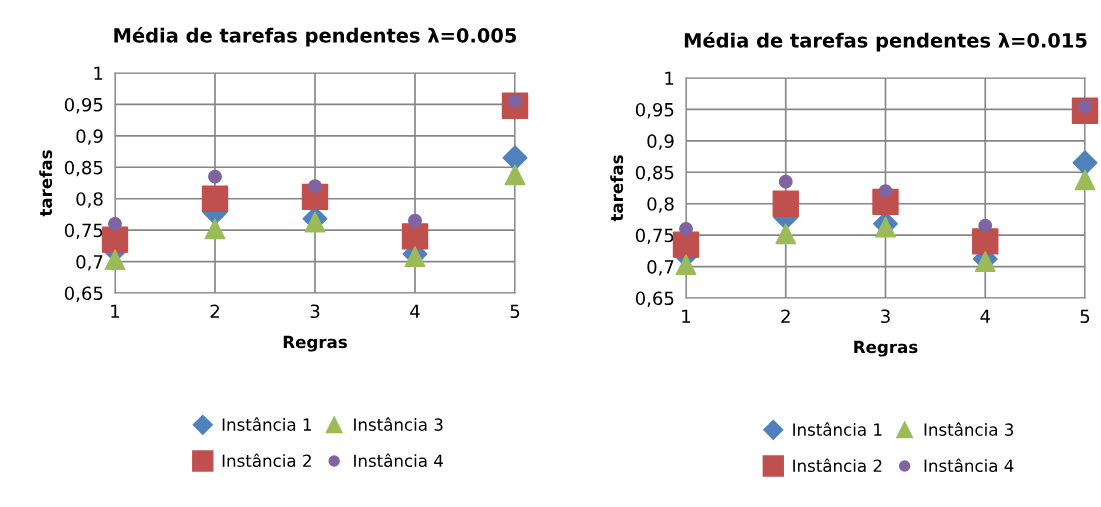 This screenshot has height=507, width=1101. What do you see at coordinates (885, 41) in the screenshot?
I see `chart-title: Média de tarefas pendentes λ=0.015` at bounding box center [885, 41].